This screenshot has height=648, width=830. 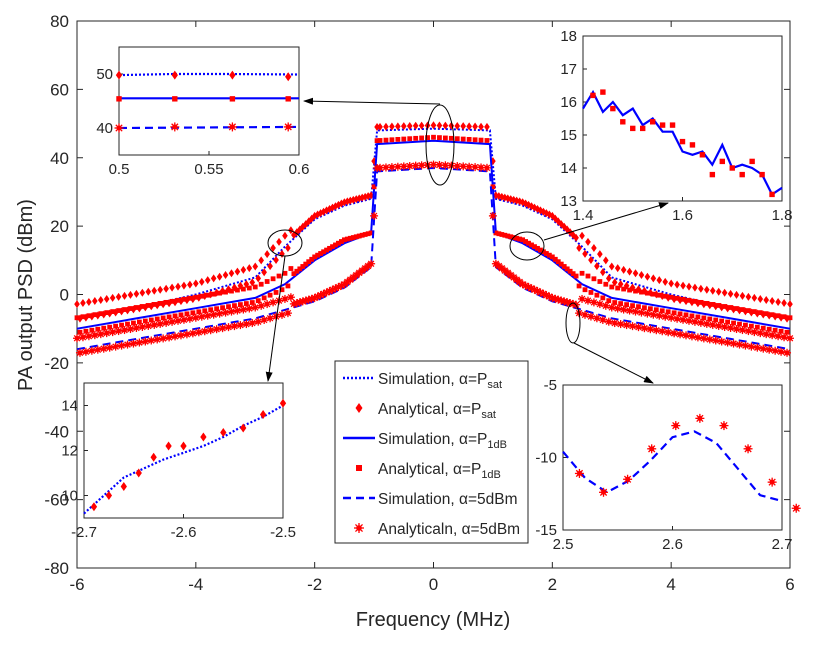 What do you see at coordinates (546, 458) in the screenshot?
I see `inset-bottom-right-y-tick-label: -10` at bounding box center [546, 458].